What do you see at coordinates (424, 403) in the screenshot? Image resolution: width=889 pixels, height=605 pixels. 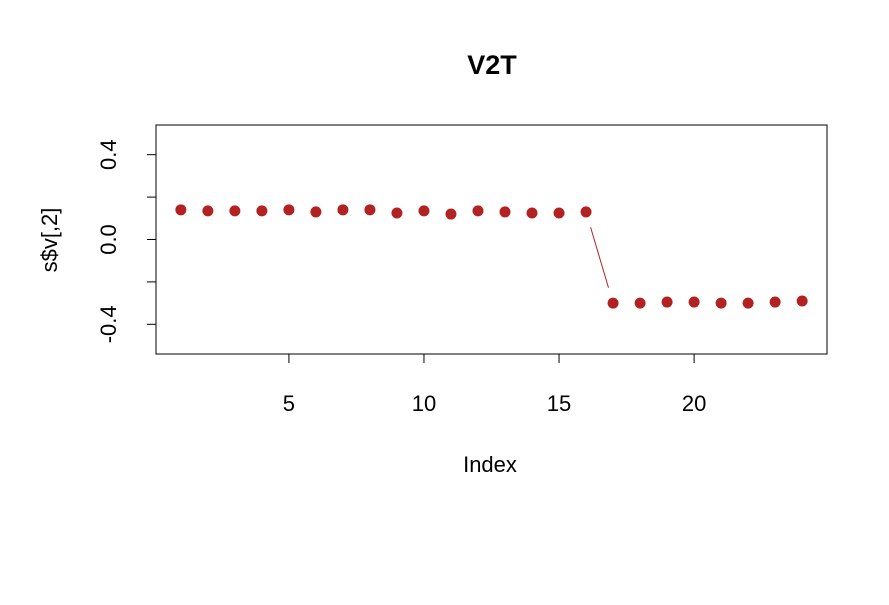 I see `x-tick-label: 10` at bounding box center [424, 403].